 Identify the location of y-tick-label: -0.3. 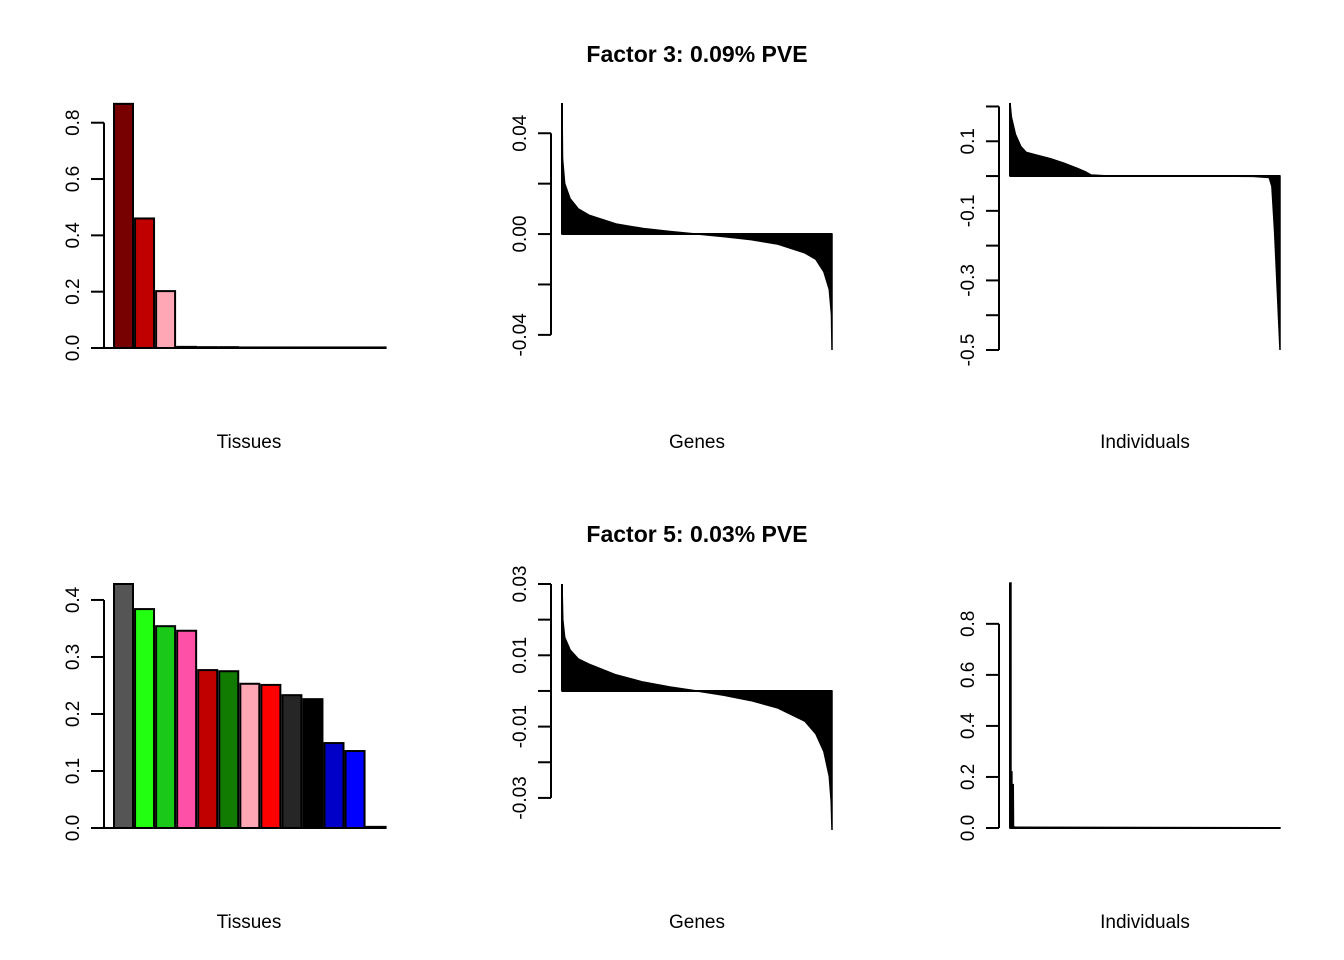
(968, 280).